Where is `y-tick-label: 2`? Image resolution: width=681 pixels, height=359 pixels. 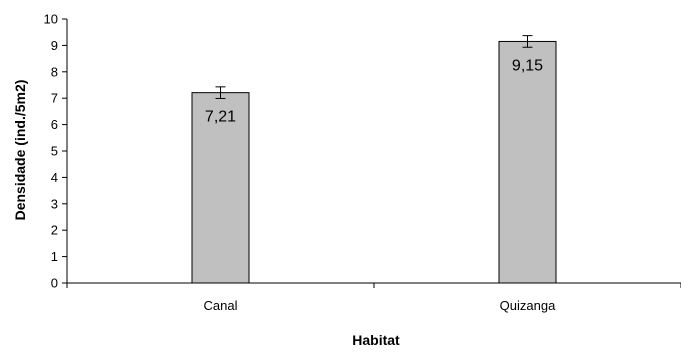 y-tick-label: 2 is located at coordinates (54, 230).